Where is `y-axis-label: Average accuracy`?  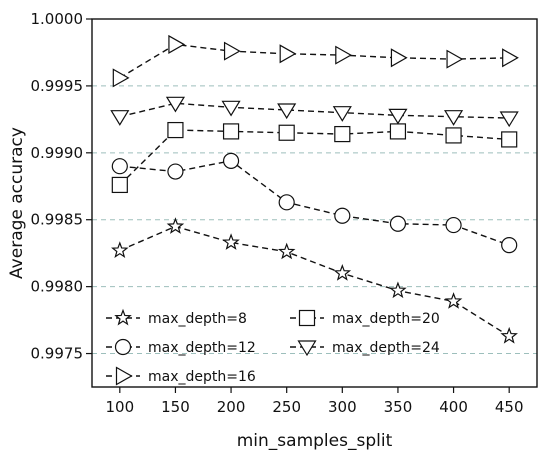
y-axis-label: Average accuracy is located at coordinates (17, 203).